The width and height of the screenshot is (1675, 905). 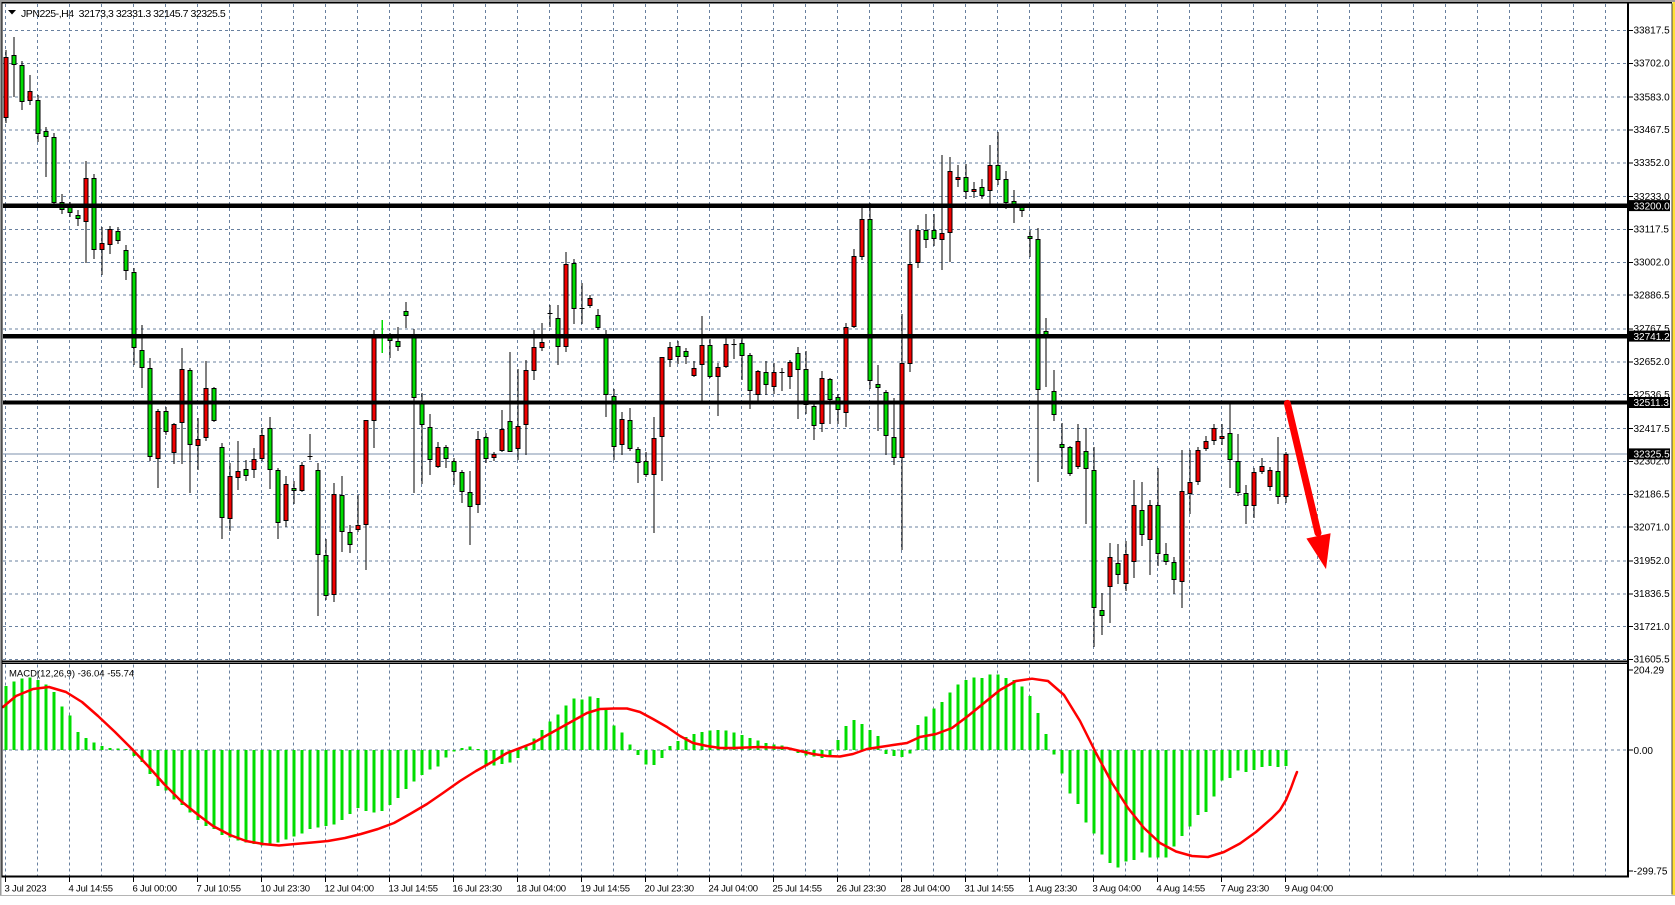 I want to click on svg-text: 33583.0, so click(x=1652, y=97).